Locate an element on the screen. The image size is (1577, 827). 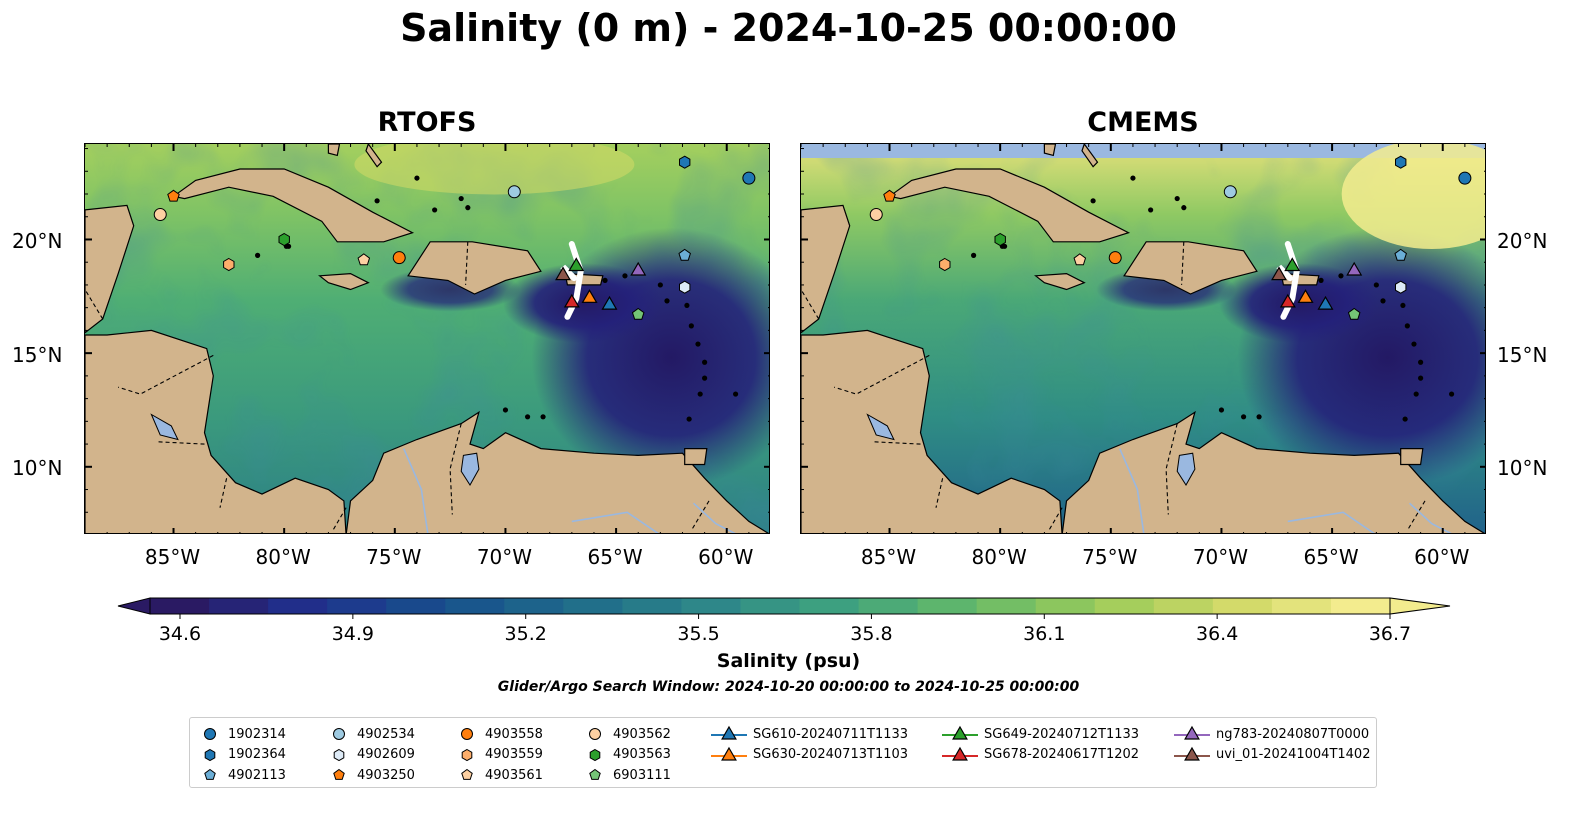
legend-label: SG630-20240713T1103 is located at coordinates (831, 754).